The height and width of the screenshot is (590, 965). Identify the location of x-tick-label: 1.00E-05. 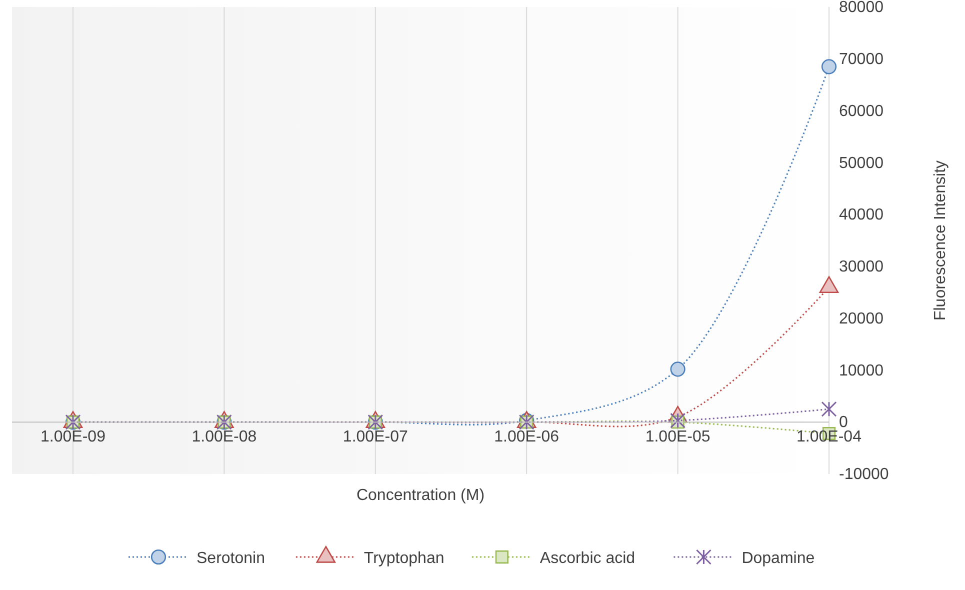
(677, 437).